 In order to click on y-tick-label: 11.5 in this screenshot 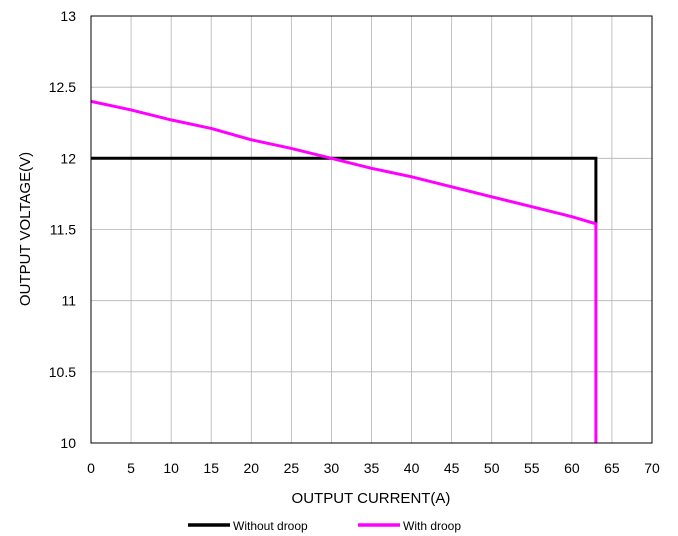, I will do `click(63, 230)`.